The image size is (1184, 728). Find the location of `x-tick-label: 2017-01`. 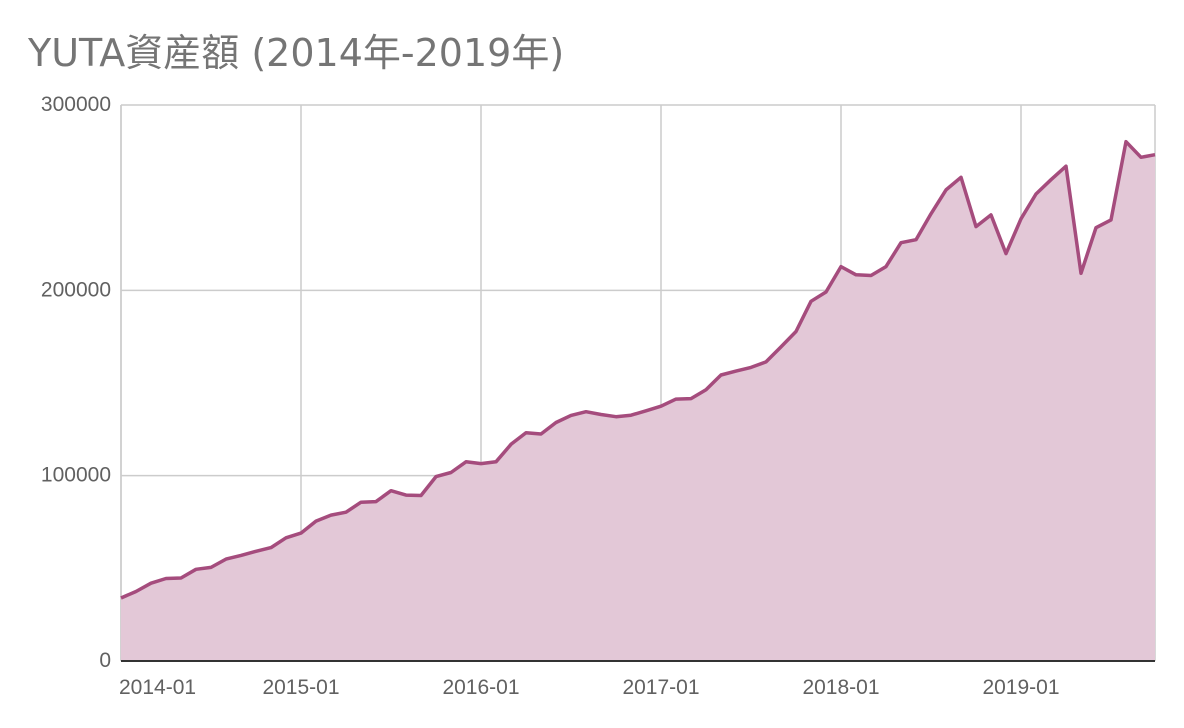

x-tick-label: 2017-01 is located at coordinates (660, 687).